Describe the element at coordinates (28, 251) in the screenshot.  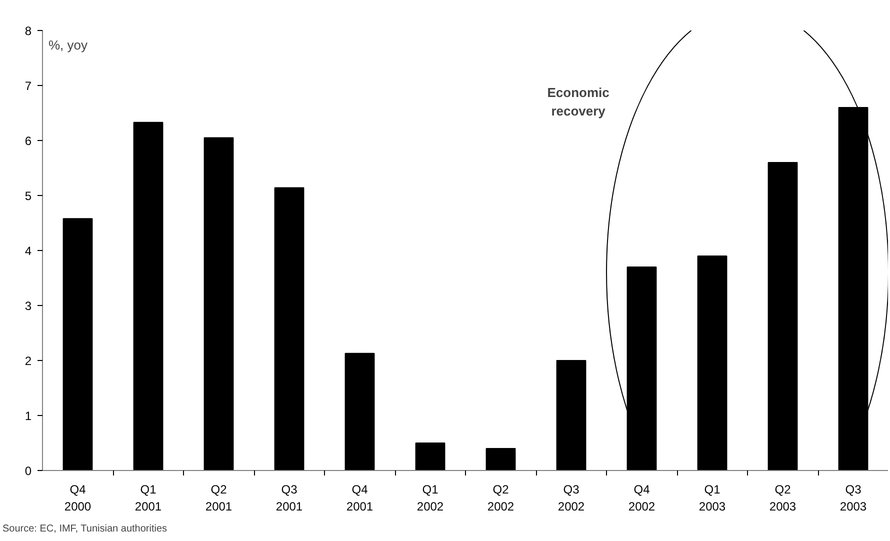
I see `y-tick-label: 4` at that location.